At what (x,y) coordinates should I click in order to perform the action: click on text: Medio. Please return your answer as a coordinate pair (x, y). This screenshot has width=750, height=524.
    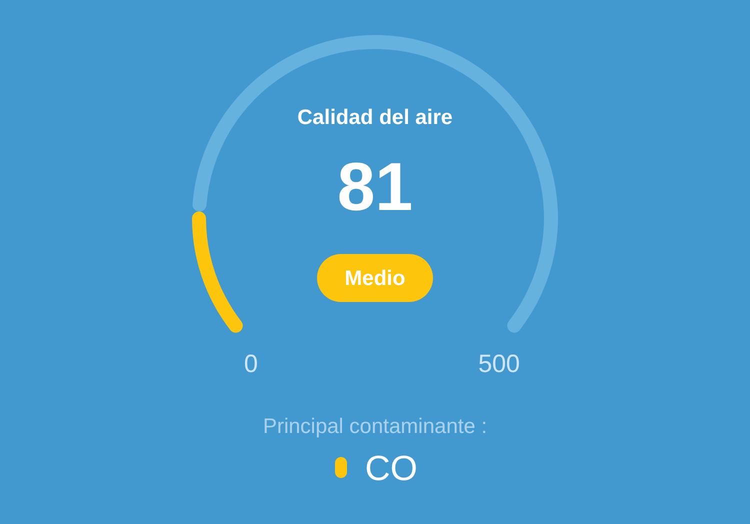
    Looking at the image, I should click on (375, 278).